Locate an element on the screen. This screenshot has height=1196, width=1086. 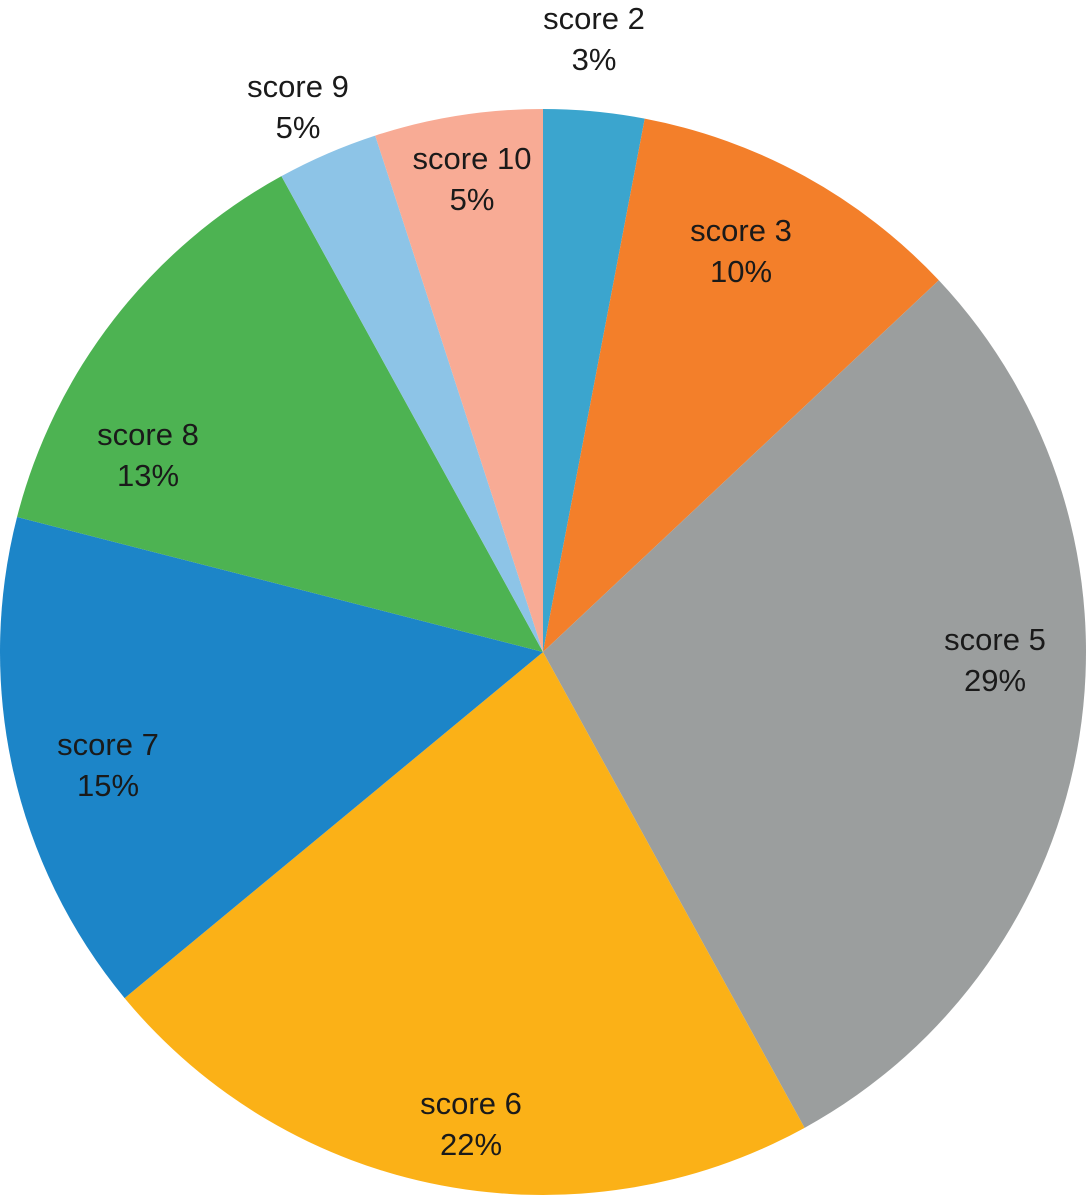
slice-pct-score-8: 13% is located at coordinates (148, 475).